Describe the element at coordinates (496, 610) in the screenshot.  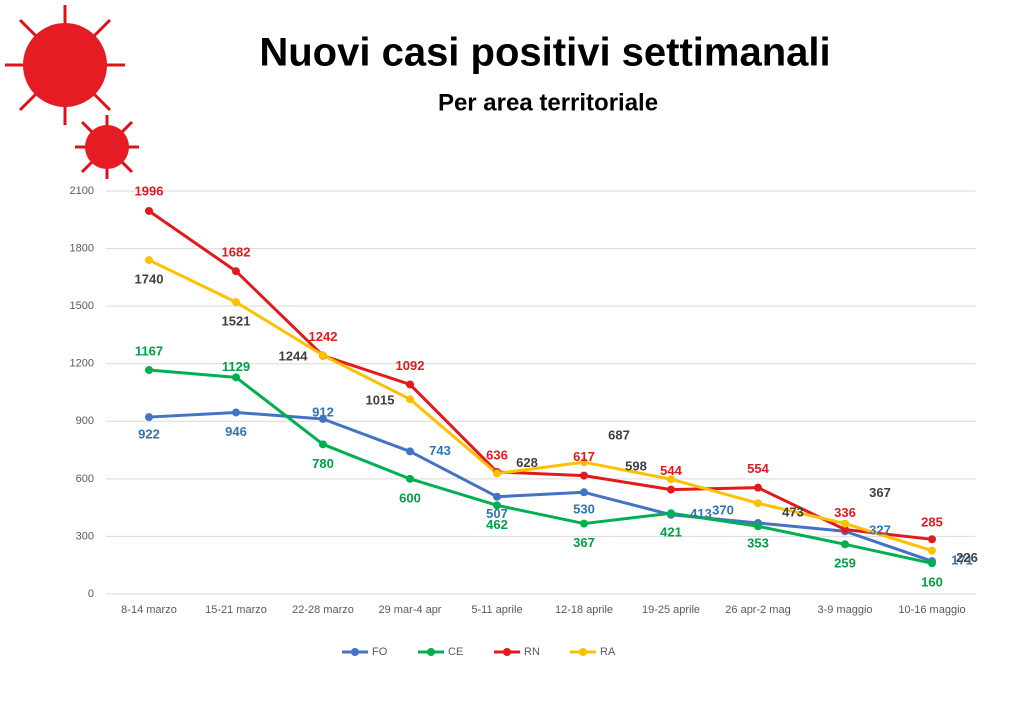
I see `x-tick-label: 5-11 aprile` at that location.